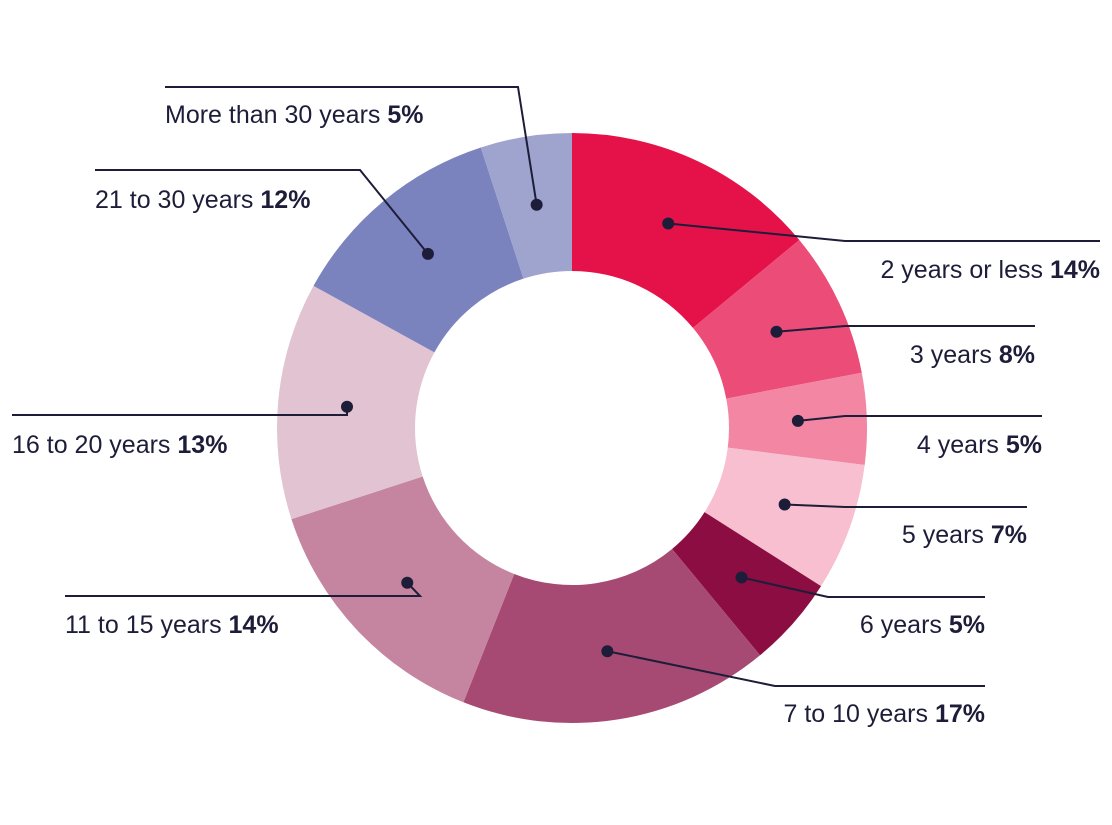  I want to click on slice-11-to-15-years, so click(403, 589).